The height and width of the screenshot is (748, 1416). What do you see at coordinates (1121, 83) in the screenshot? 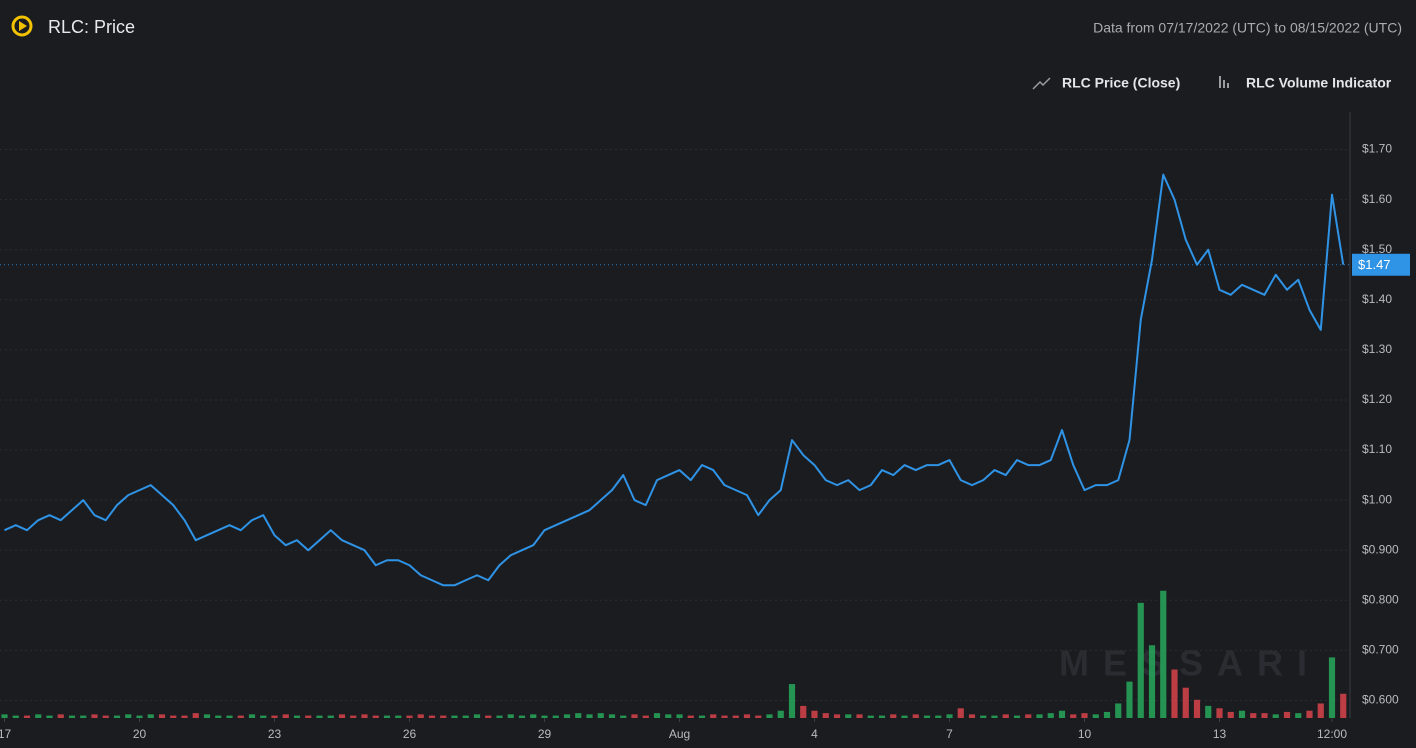
I see `legend-label: RLC Price (Close)` at bounding box center [1121, 83].